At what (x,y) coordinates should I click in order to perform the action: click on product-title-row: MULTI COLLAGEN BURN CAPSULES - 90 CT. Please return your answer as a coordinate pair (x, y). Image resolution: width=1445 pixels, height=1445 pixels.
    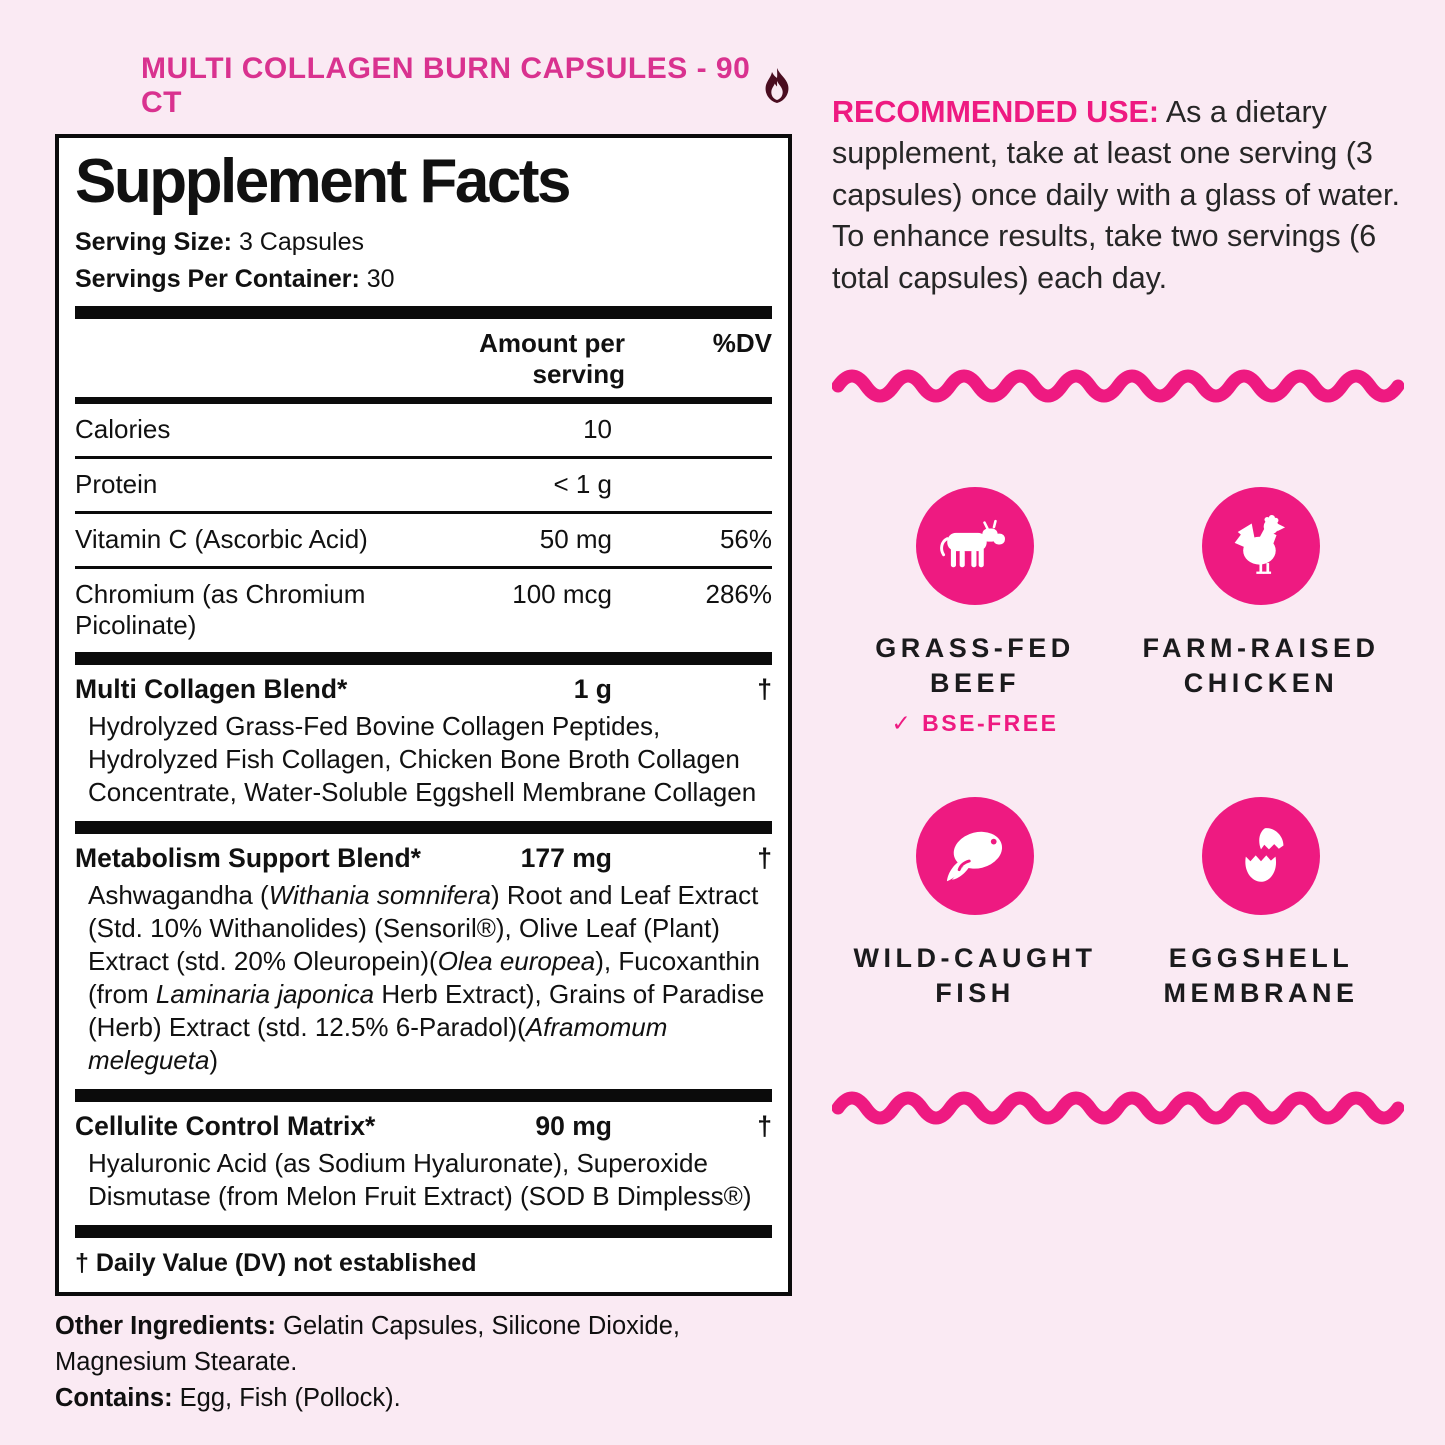
    Looking at the image, I should click on (466, 86).